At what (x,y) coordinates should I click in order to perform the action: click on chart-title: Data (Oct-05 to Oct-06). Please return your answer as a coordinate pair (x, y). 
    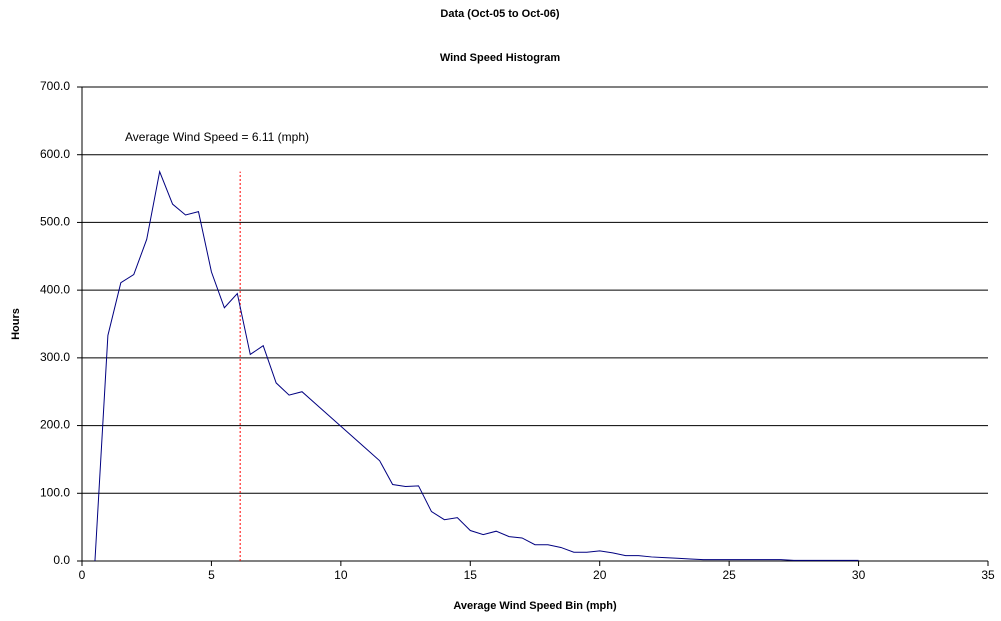
    Looking at the image, I should click on (500, 14).